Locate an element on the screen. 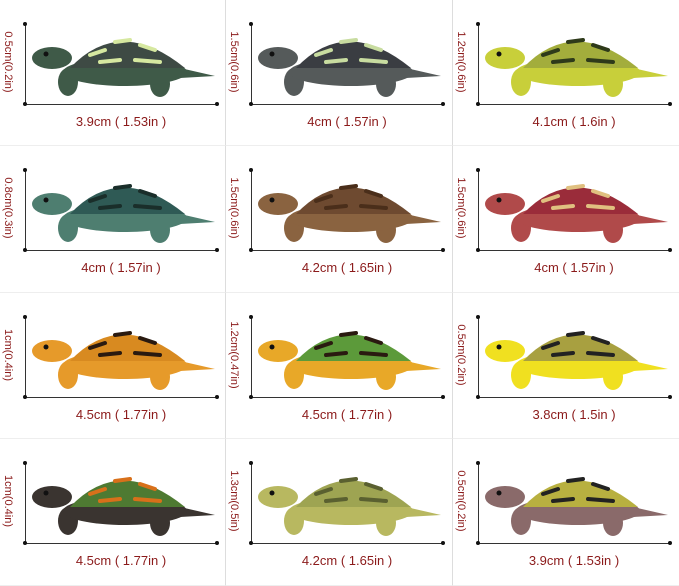  height-label: 0.8cm(0.3in) is located at coordinates (8, 208).